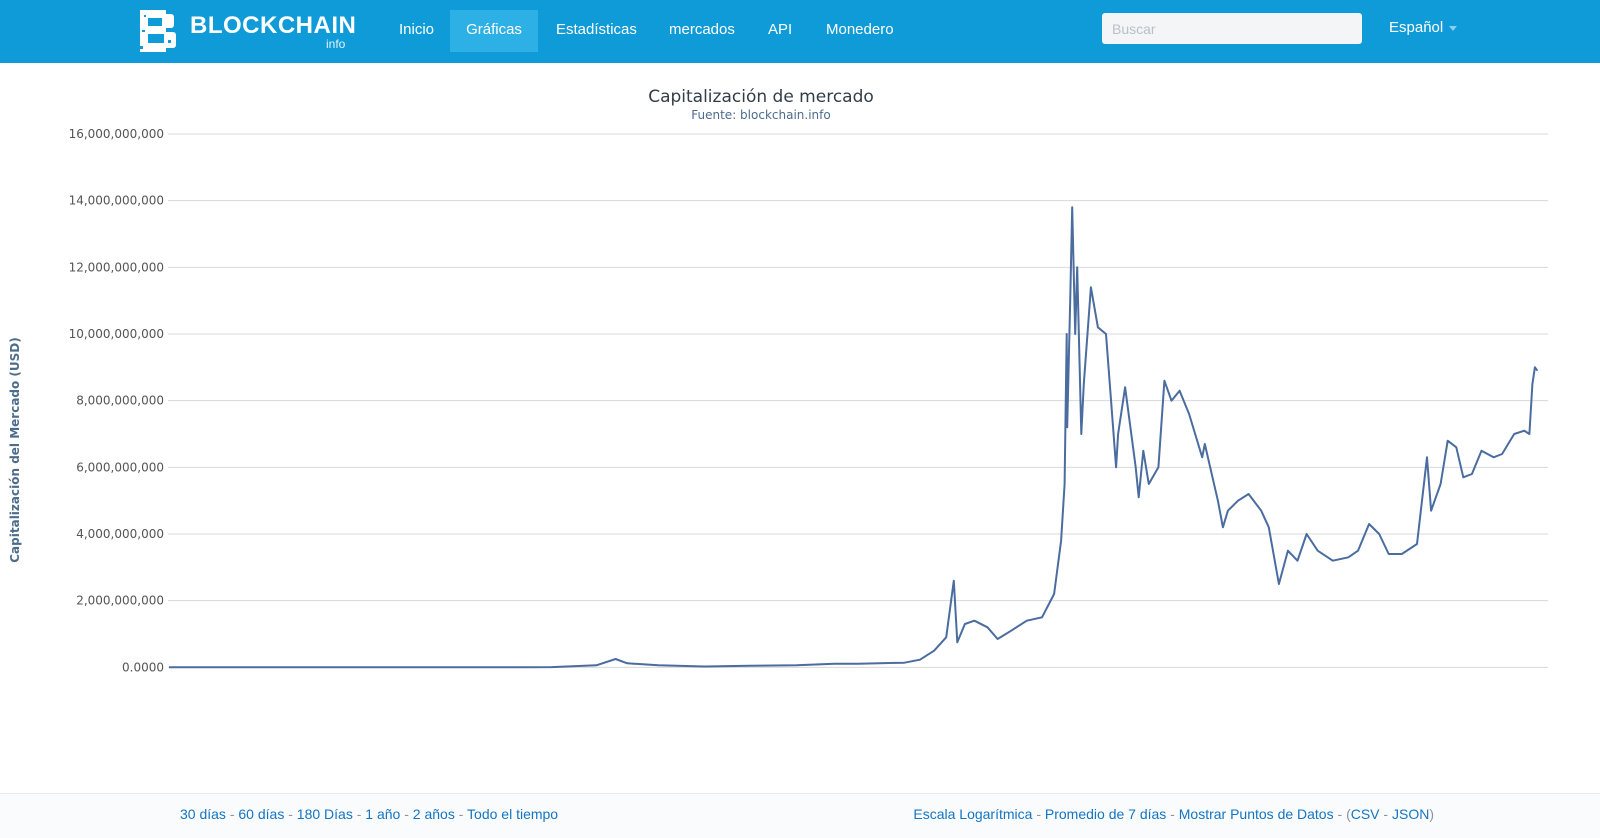 This screenshot has height=838, width=1600. I want to click on nav-graficas: Gráficas, so click(494, 31).